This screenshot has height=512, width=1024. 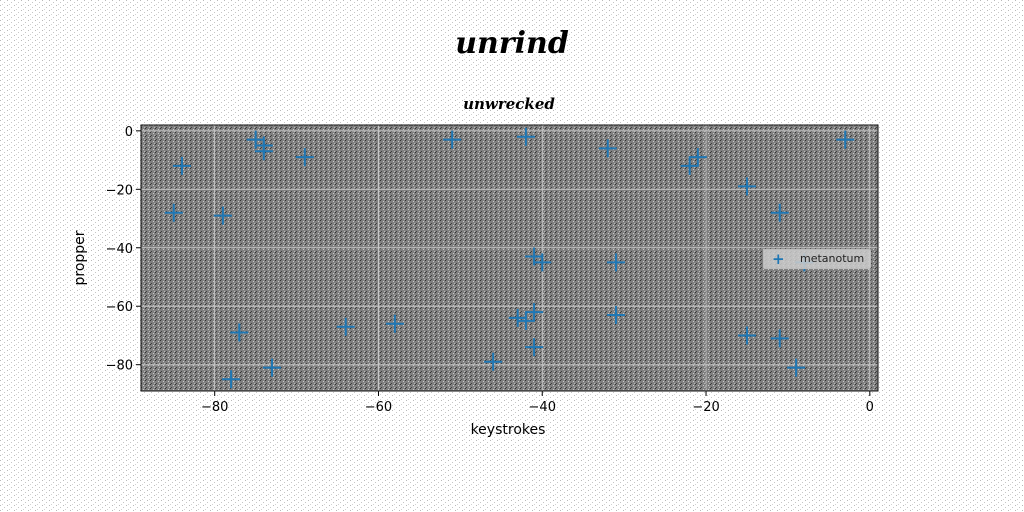 I want to click on legend: + metanotum, so click(x=817, y=259).